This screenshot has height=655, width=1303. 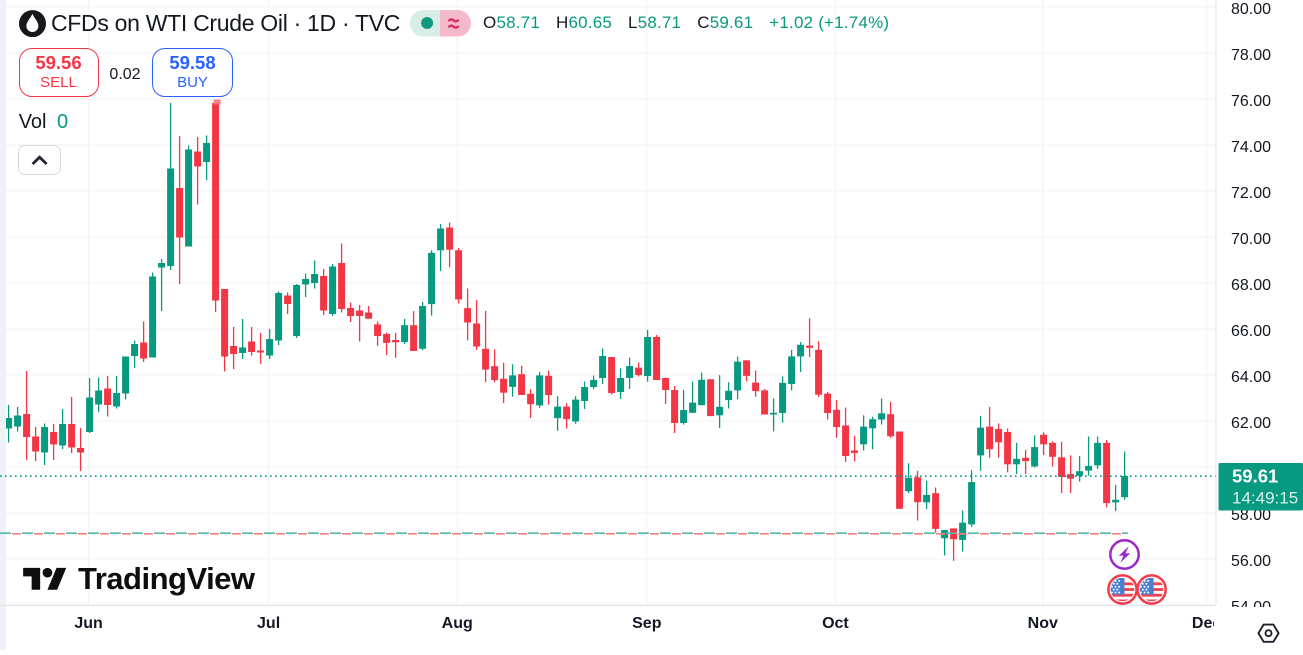 What do you see at coordinates (88, 623) in the screenshot?
I see `svg-text: Jun` at bounding box center [88, 623].